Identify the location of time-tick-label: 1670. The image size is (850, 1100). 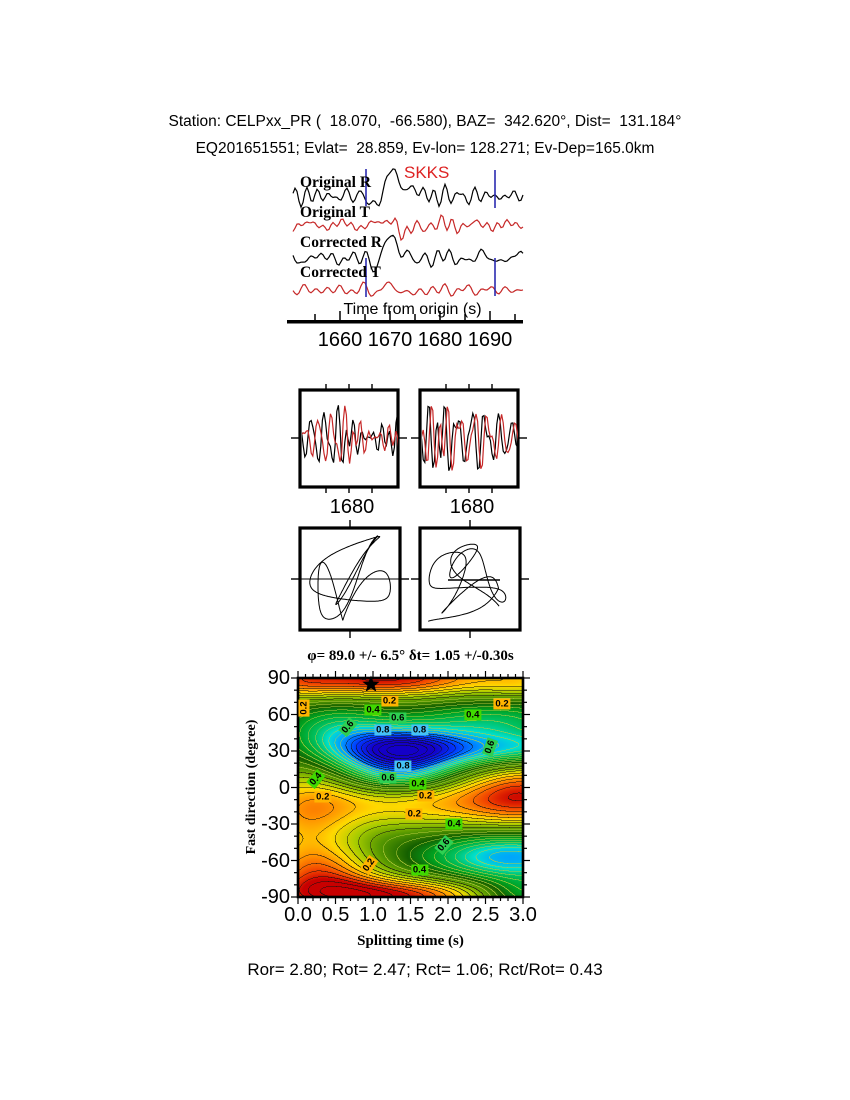
(390, 340).